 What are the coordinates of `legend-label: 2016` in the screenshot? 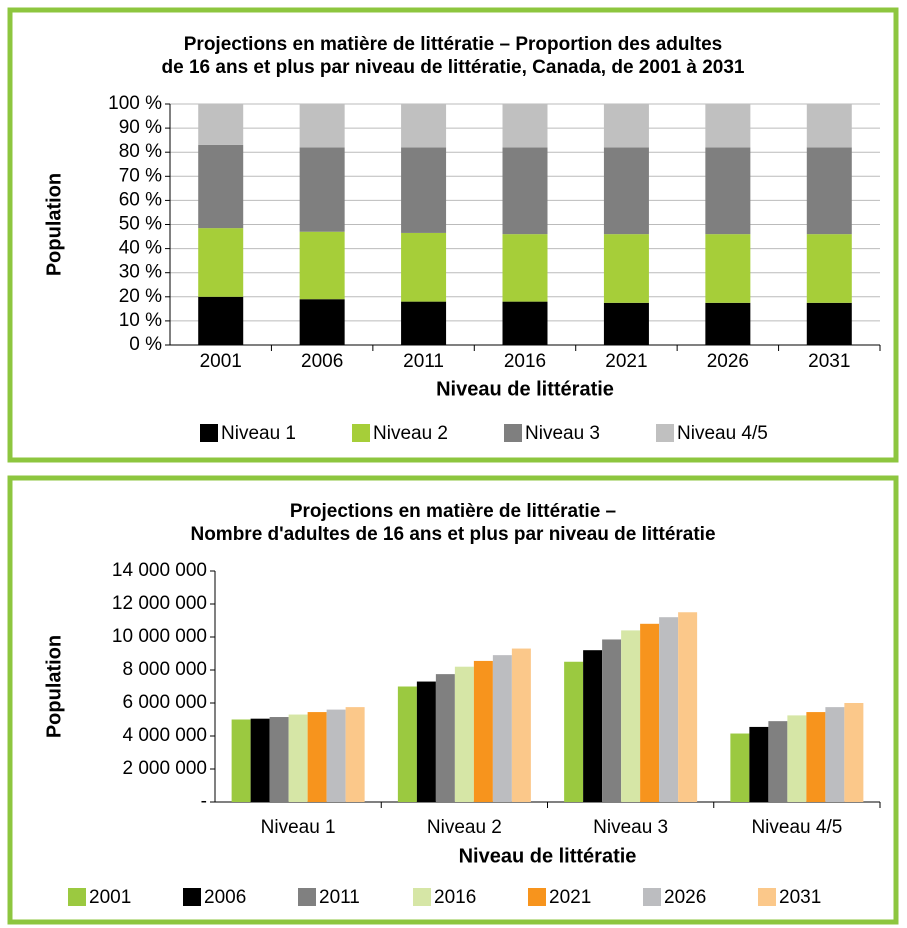 It's located at (455, 897).